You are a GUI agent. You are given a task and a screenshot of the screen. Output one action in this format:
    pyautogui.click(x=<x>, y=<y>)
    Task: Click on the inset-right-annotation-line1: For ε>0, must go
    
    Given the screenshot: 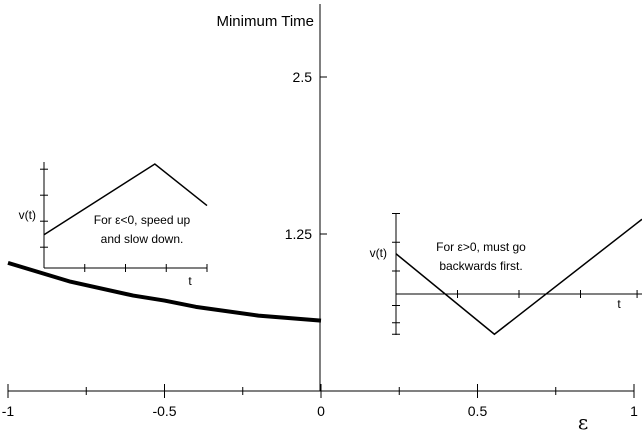 What is the action you would take?
    pyautogui.click(x=481, y=247)
    